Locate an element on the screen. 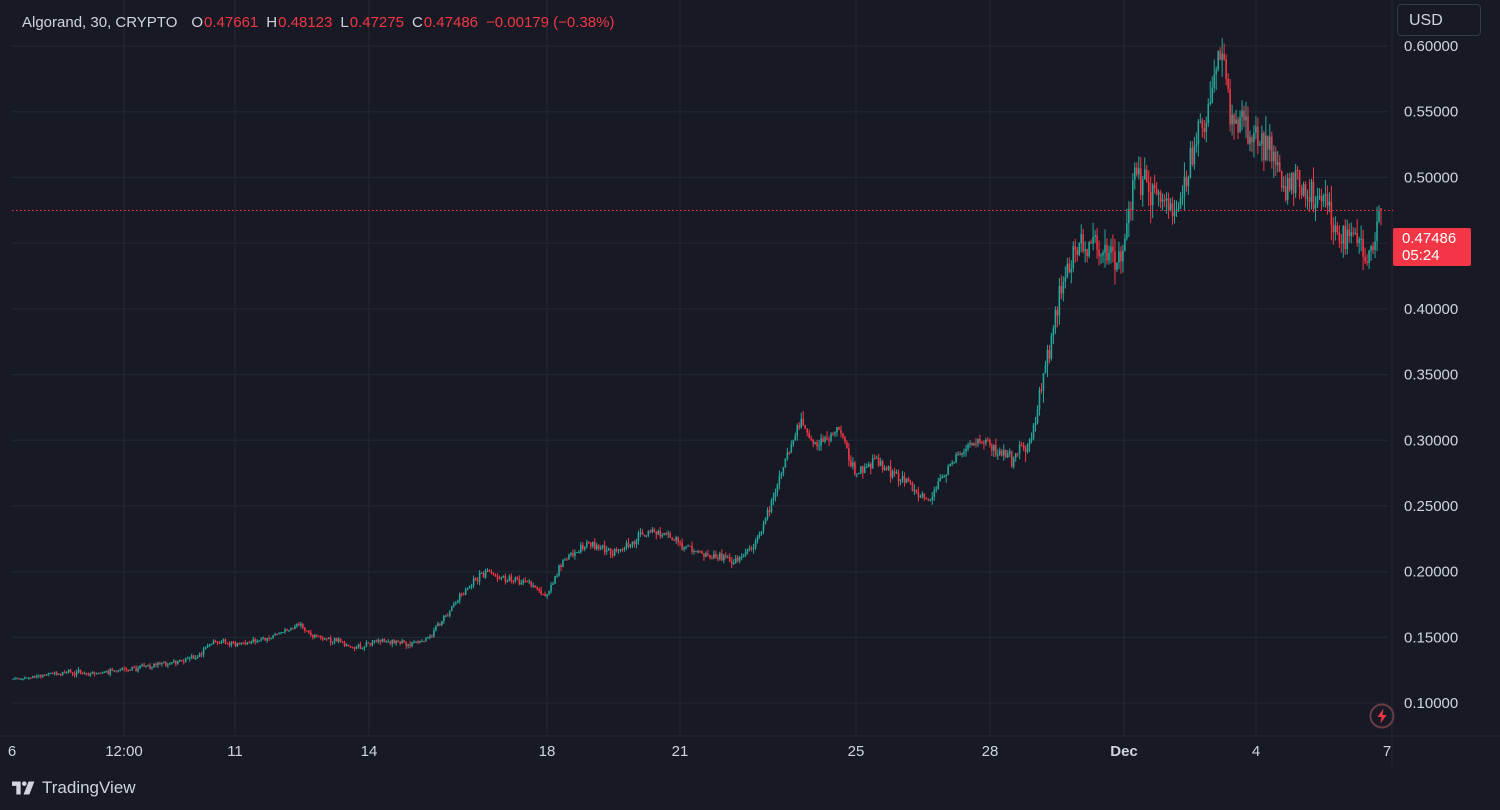 This screenshot has height=810, width=1500. tradingview-brand: TradingView is located at coordinates (74, 788).